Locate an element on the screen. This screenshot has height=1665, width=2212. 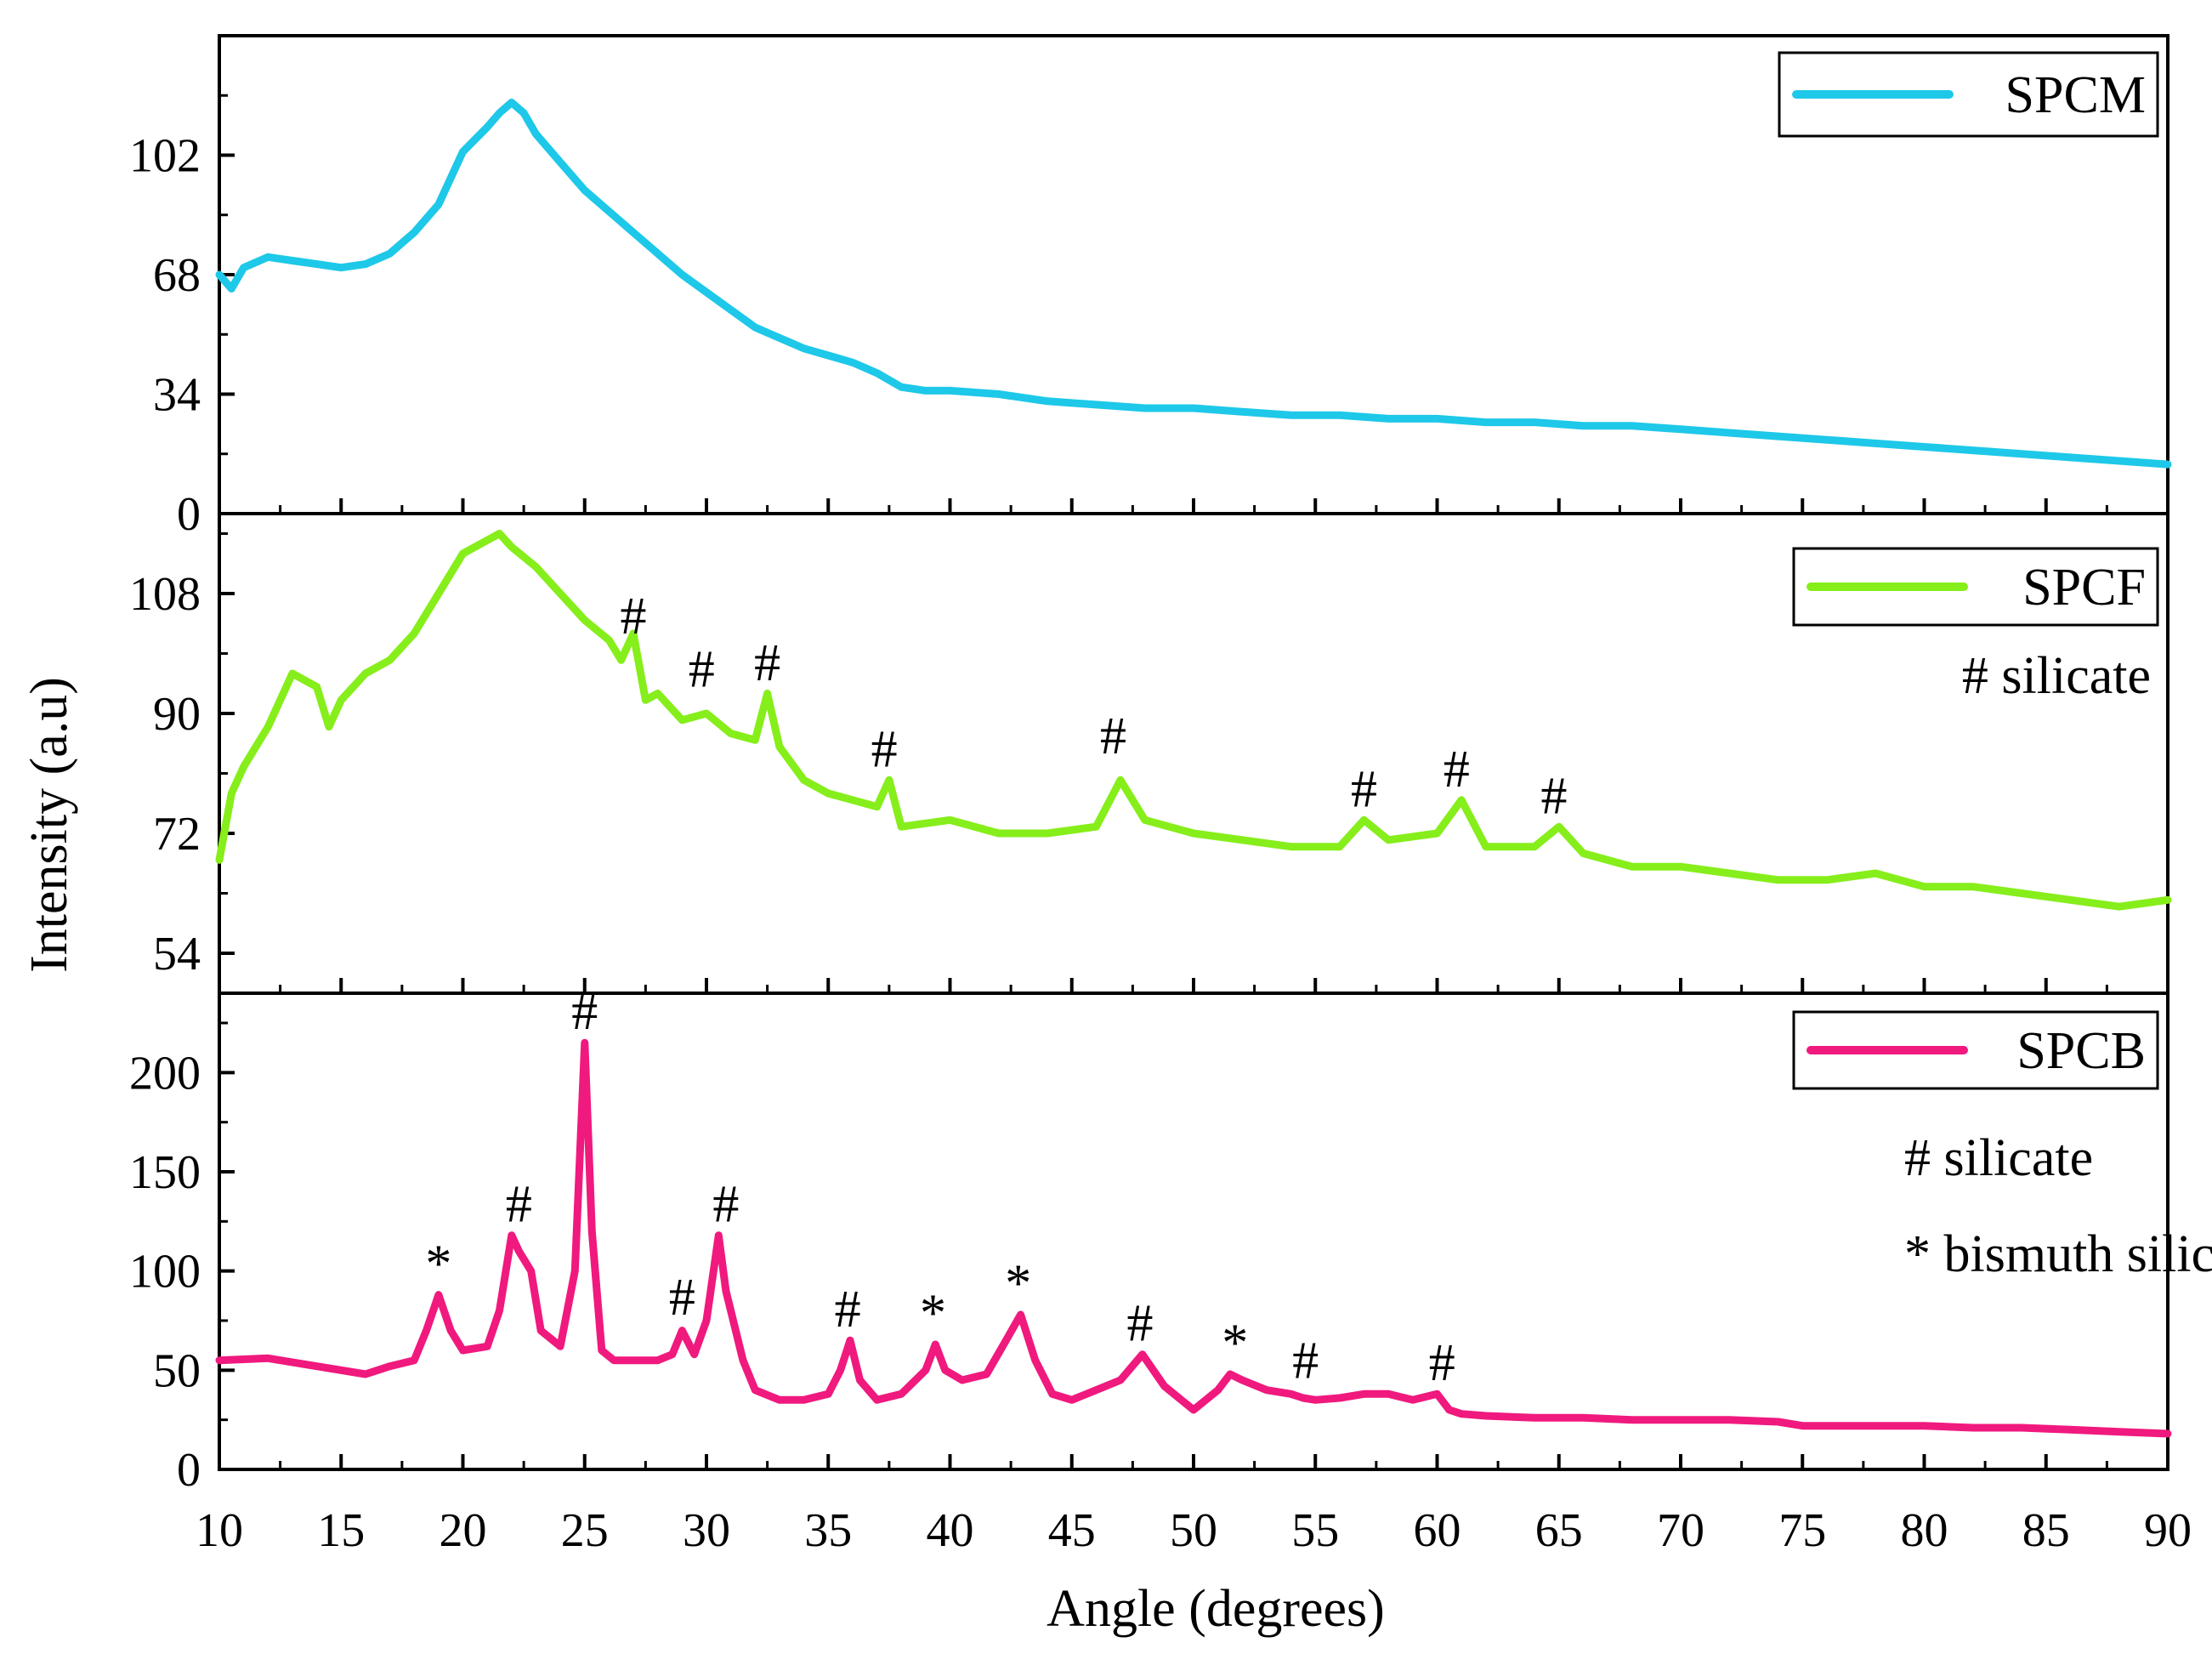
x-tick-label: 90 is located at coordinates (2168, 1531).